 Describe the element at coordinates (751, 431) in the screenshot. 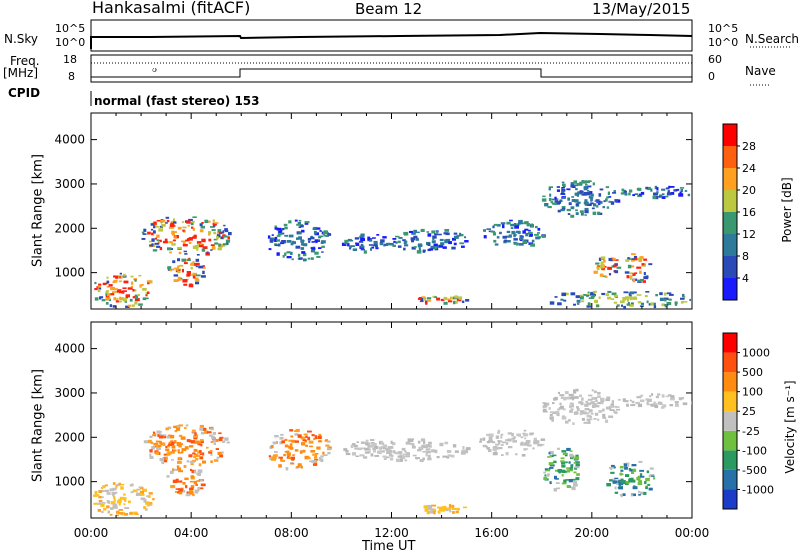

I see `colorbar-tick-label: -25` at that location.